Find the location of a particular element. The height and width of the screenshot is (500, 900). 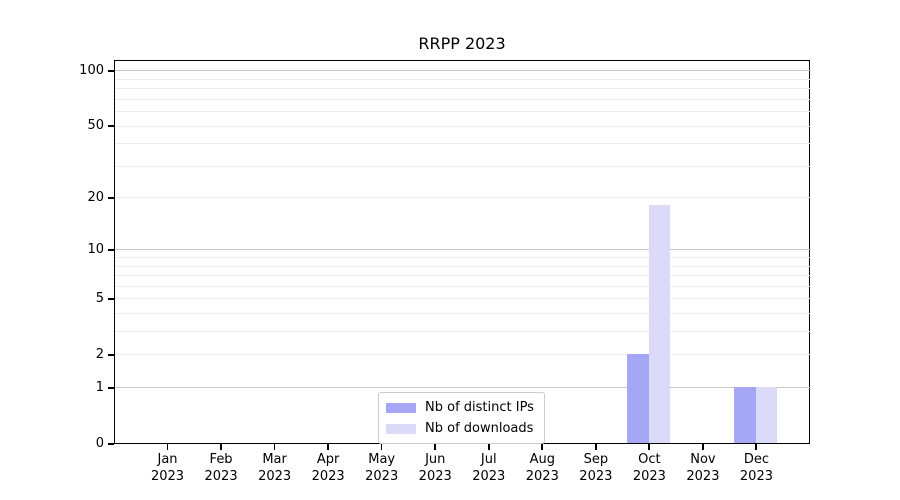

legend-label-downloads: Nb of downloads is located at coordinates (479, 428).